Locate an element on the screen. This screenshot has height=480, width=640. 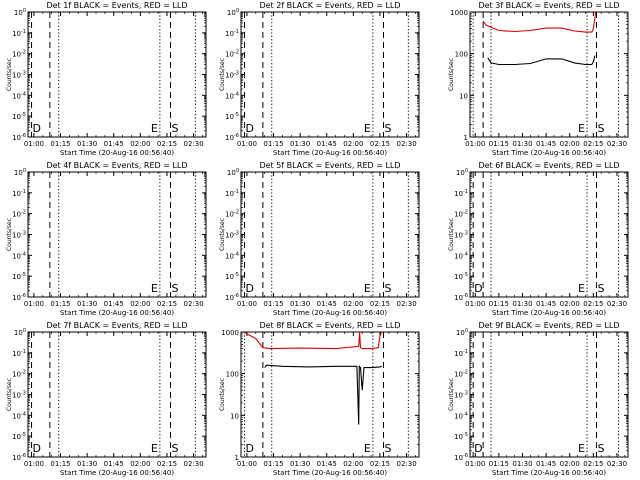
chart-title: Det 6f BLACK = Events, RED = LLD is located at coordinates (548, 165).